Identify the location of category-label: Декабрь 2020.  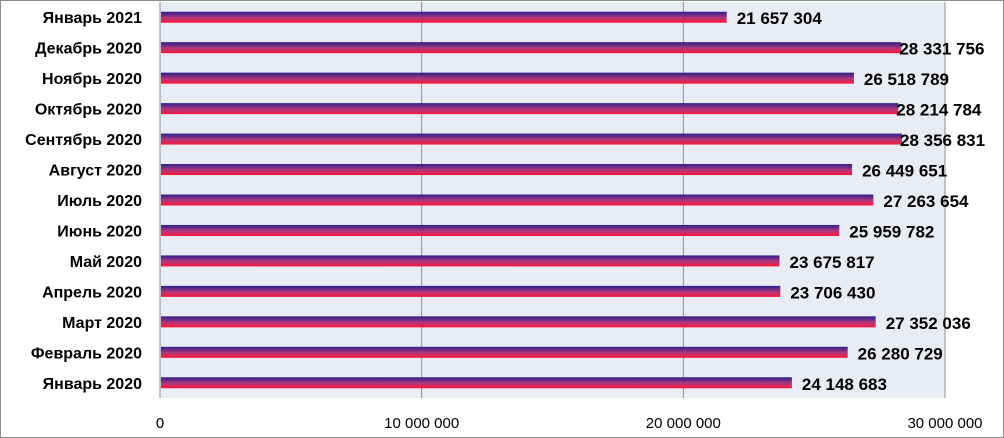
(88, 49).